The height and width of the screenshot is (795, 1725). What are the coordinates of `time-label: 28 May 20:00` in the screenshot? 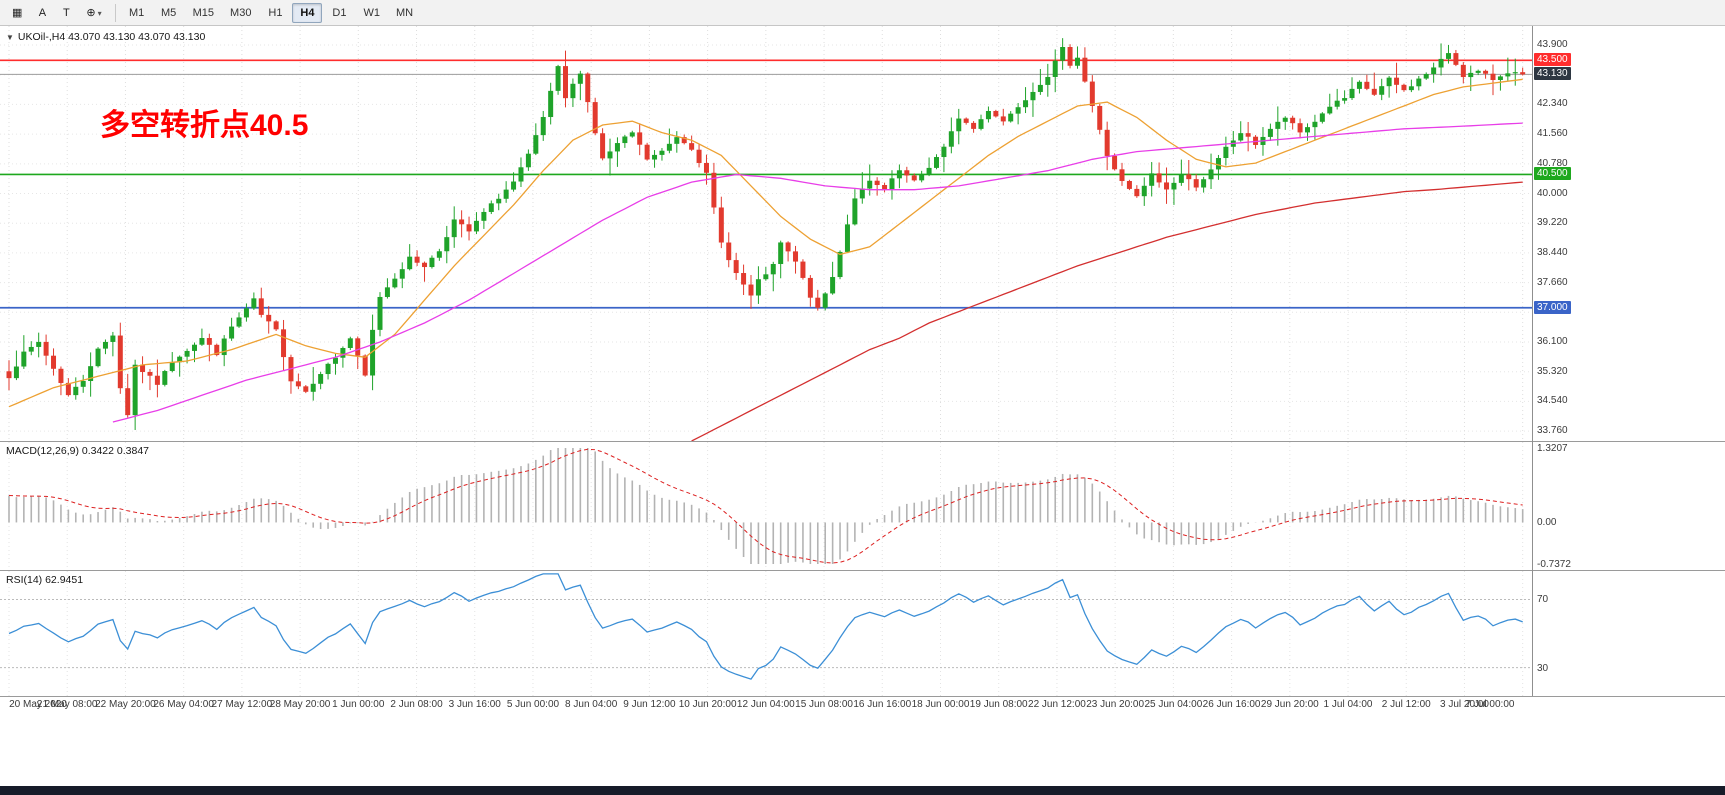 It's located at (300, 704).